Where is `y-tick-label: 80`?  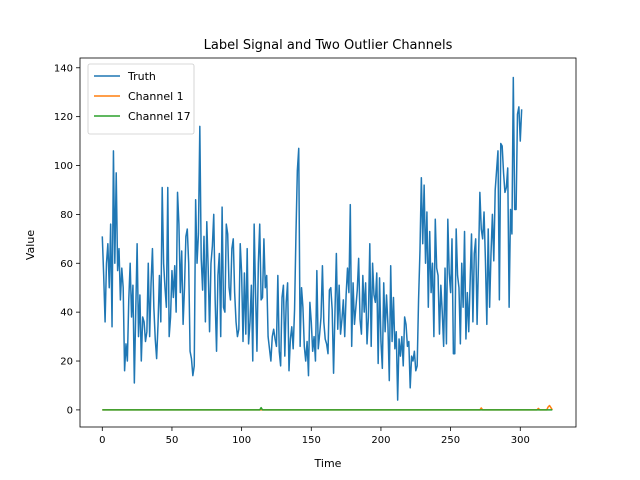 y-tick-label: 80 is located at coordinates (66, 215).